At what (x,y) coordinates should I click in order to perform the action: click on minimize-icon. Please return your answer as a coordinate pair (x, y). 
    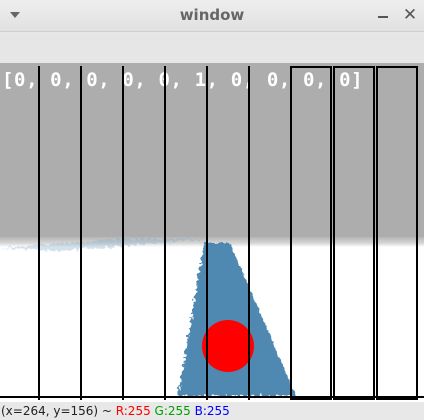
    Looking at the image, I should click on (383, 17).